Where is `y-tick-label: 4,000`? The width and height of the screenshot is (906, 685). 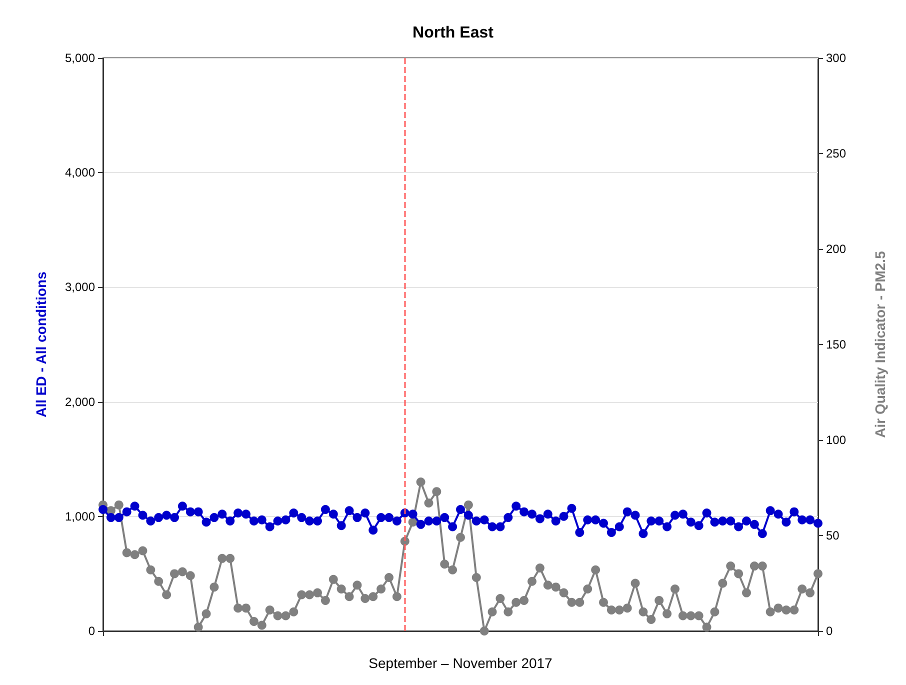 y-tick-label: 4,000 is located at coordinates (80, 173).